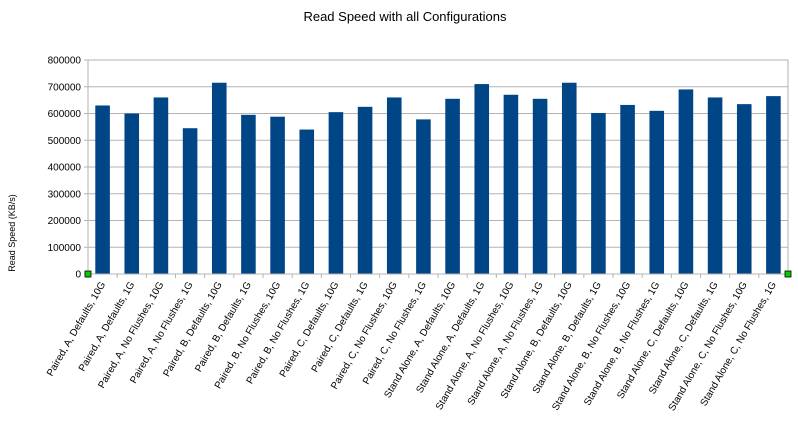 Image resolution: width=798 pixels, height=426 pixels. I want to click on y-tick-label-4: 400000, so click(65, 168).